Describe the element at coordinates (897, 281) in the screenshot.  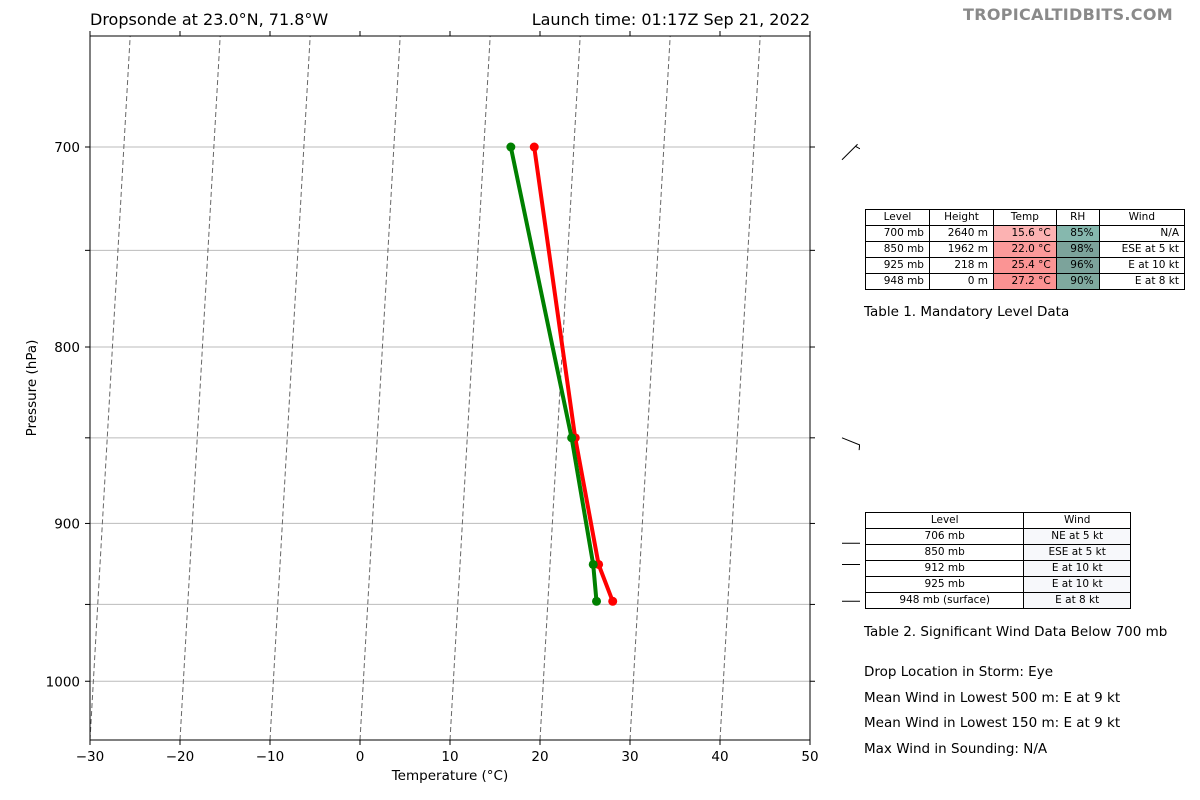
I see `level-cell: 948 mb` at that location.